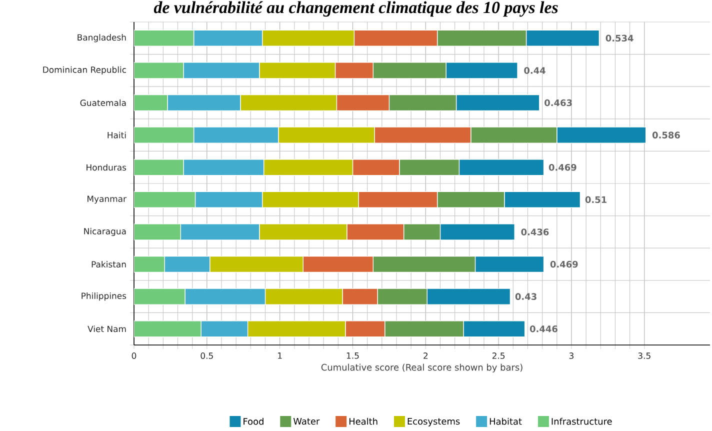  Describe the element at coordinates (103, 102) in the screenshot. I see `y-tick-label: Guatemala` at that location.